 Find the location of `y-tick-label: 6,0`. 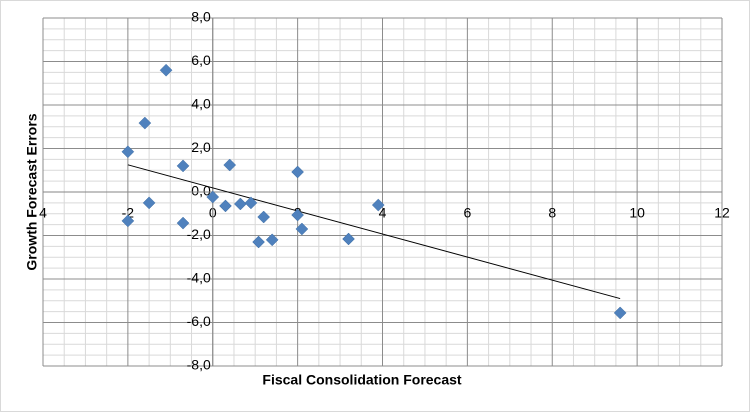

y-tick-label: 6,0 is located at coordinates (201, 60).